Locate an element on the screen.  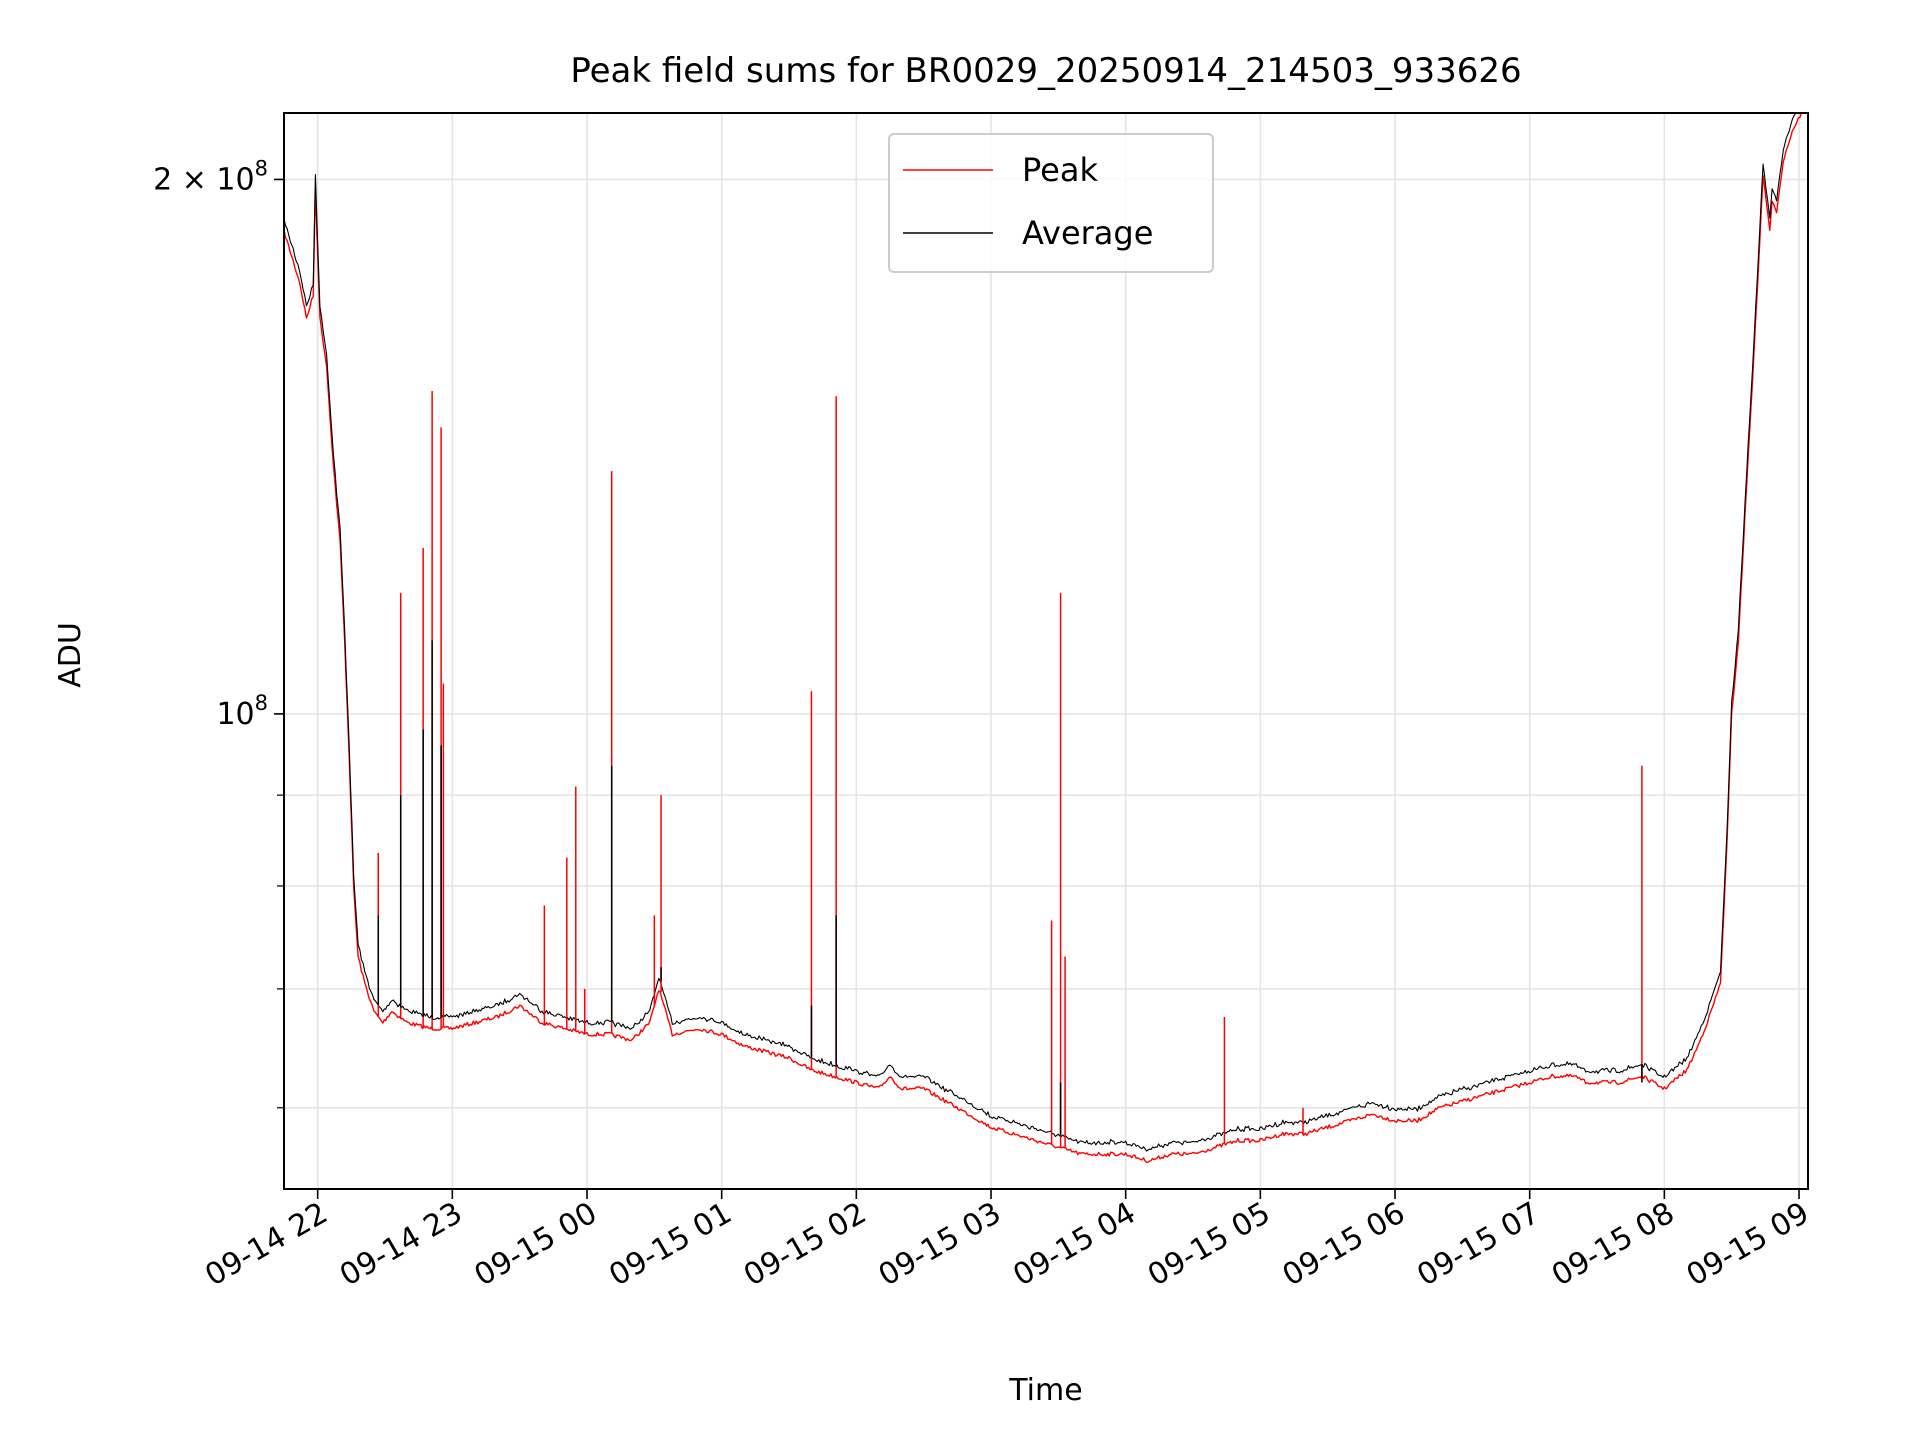
y-tick-label: 2 × 108 is located at coordinates (210, 176).